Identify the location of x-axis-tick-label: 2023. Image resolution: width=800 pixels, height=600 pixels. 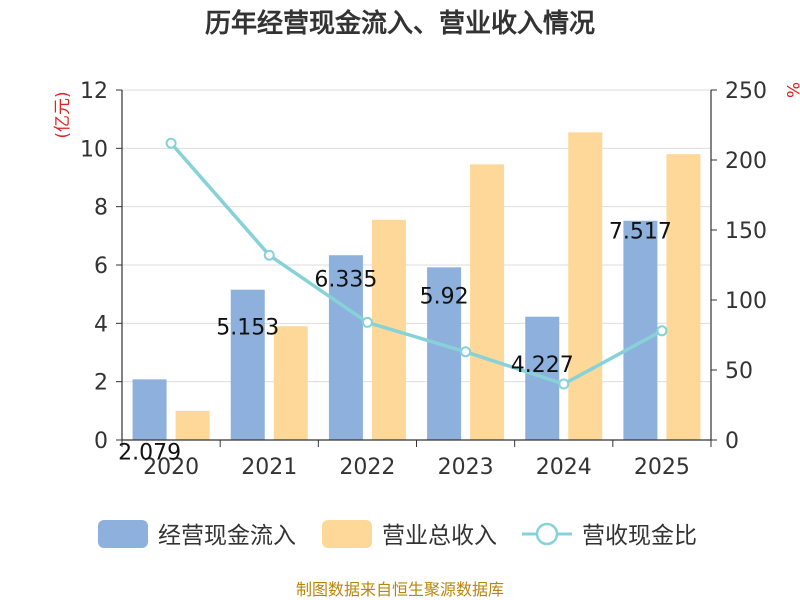
(466, 467).